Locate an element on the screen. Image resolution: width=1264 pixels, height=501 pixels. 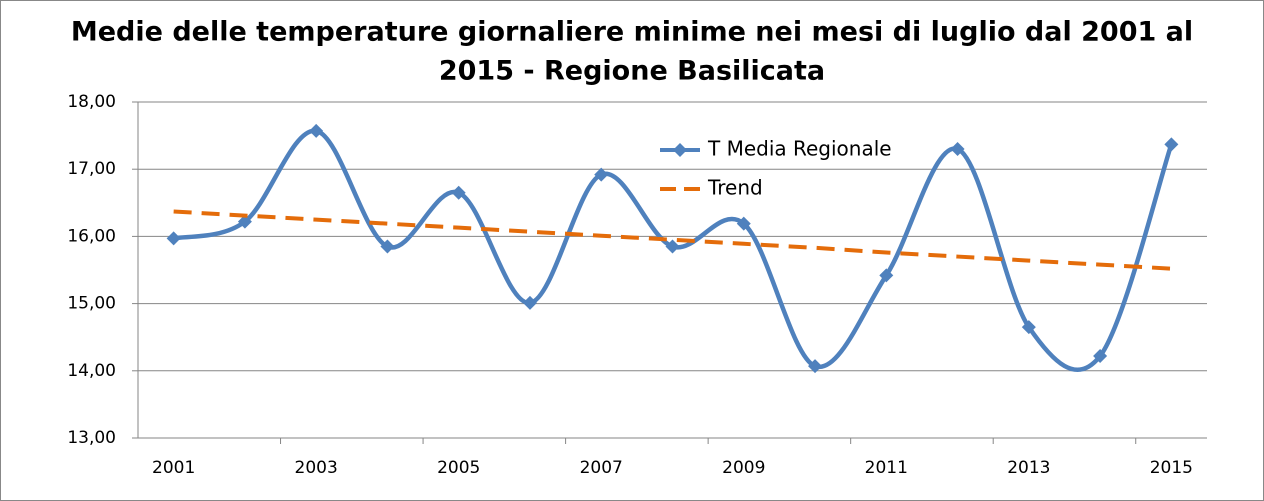
y-tick-label: 13,00 is located at coordinates (91, 438).